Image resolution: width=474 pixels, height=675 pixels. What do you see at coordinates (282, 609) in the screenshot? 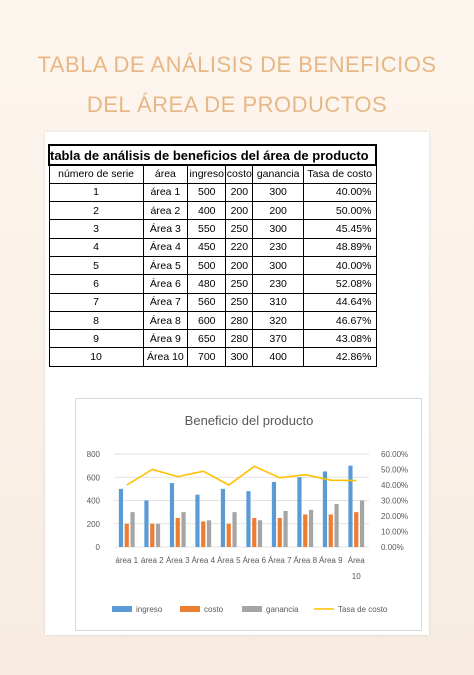
I see `legend-label: ganancia` at bounding box center [282, 609].